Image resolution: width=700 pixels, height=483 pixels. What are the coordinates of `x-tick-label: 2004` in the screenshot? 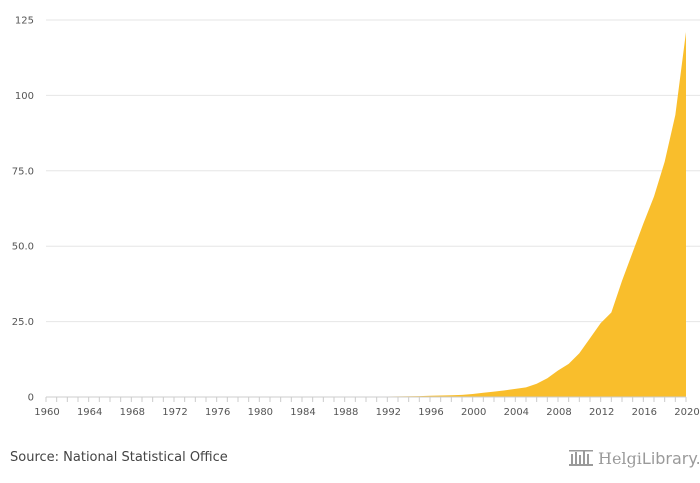 It's located at (516, 412).